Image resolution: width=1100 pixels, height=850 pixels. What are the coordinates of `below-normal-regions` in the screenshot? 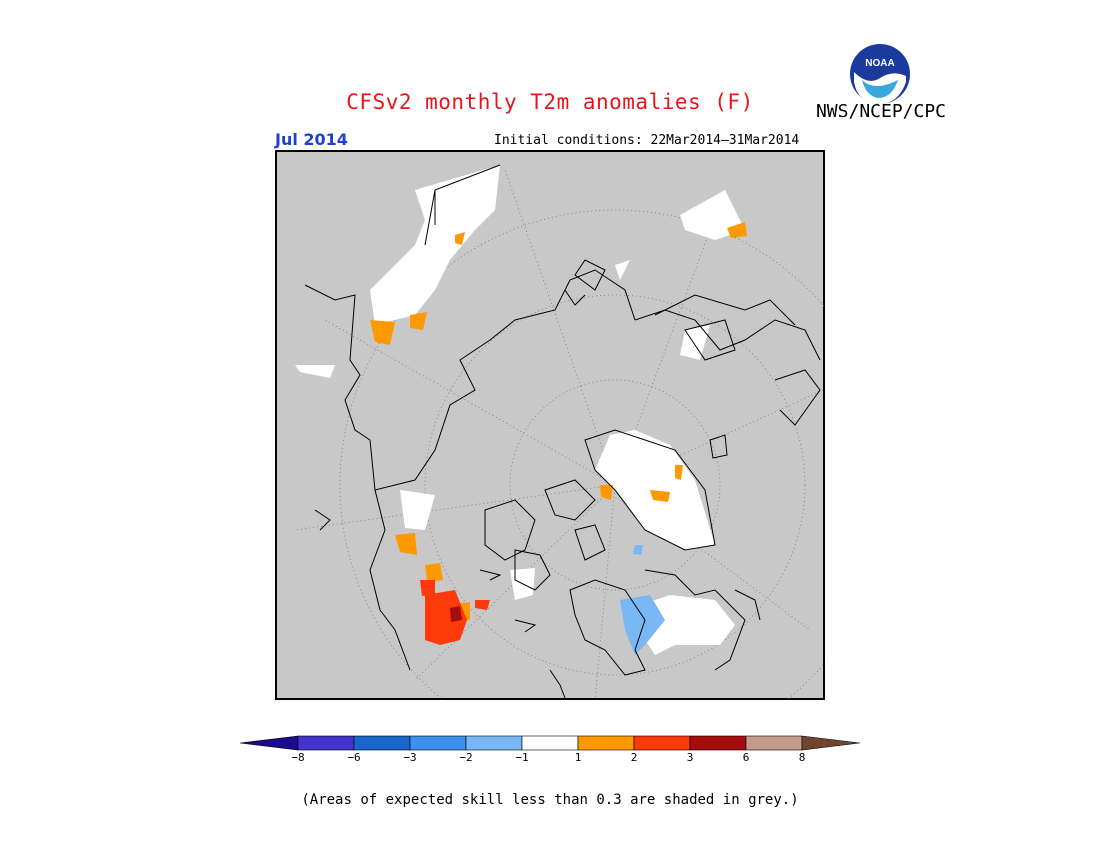 It's located at (642, 600).